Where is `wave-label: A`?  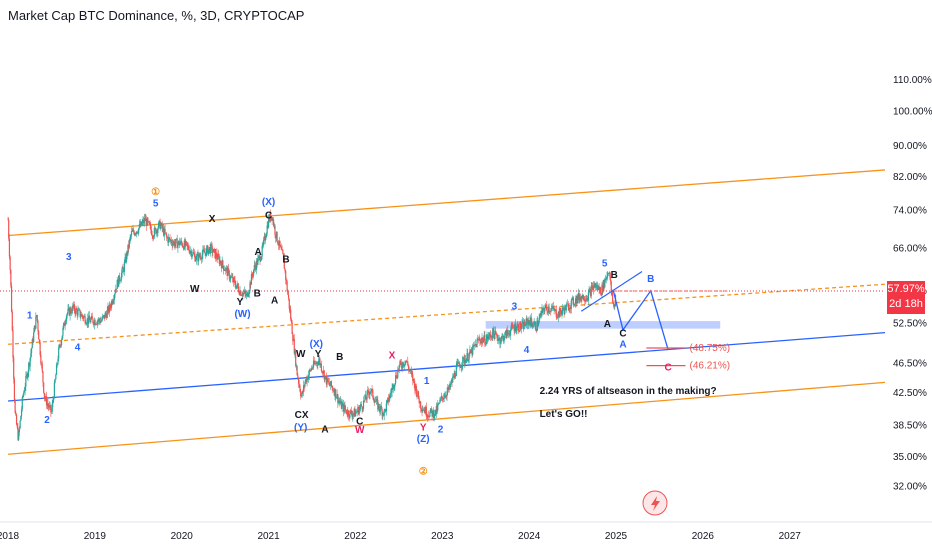
wave-label: A is located at coordinates (607, 324).